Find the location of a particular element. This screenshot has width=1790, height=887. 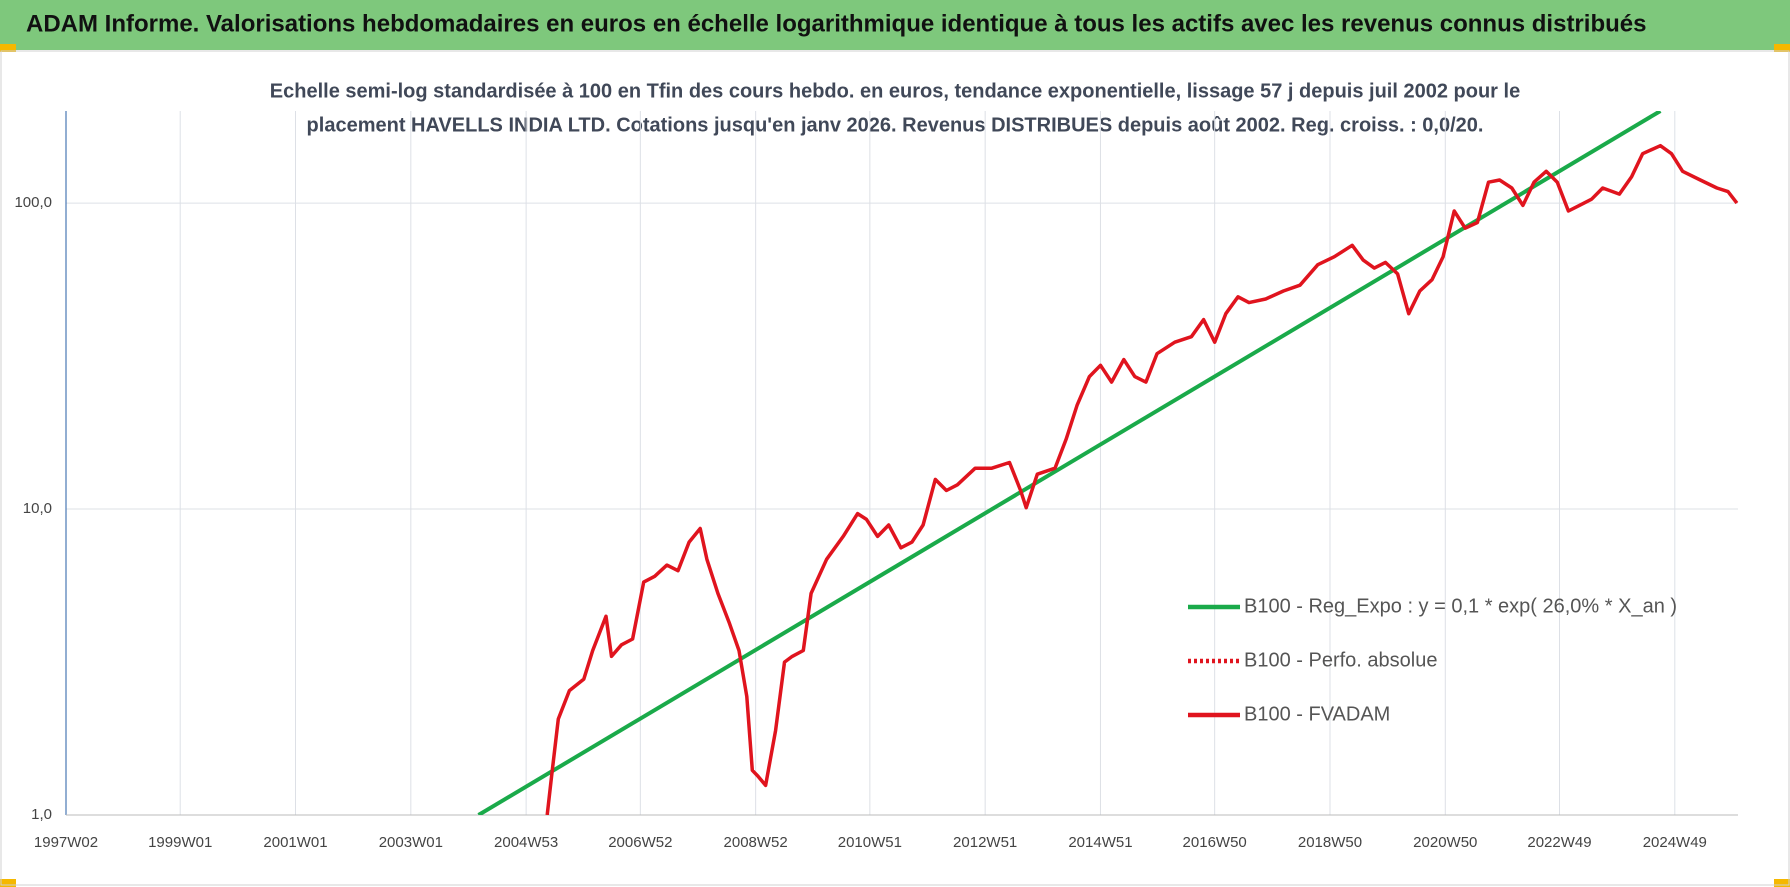

legend-label: B100 - FVADAM is located at coordinates (1317, 714).